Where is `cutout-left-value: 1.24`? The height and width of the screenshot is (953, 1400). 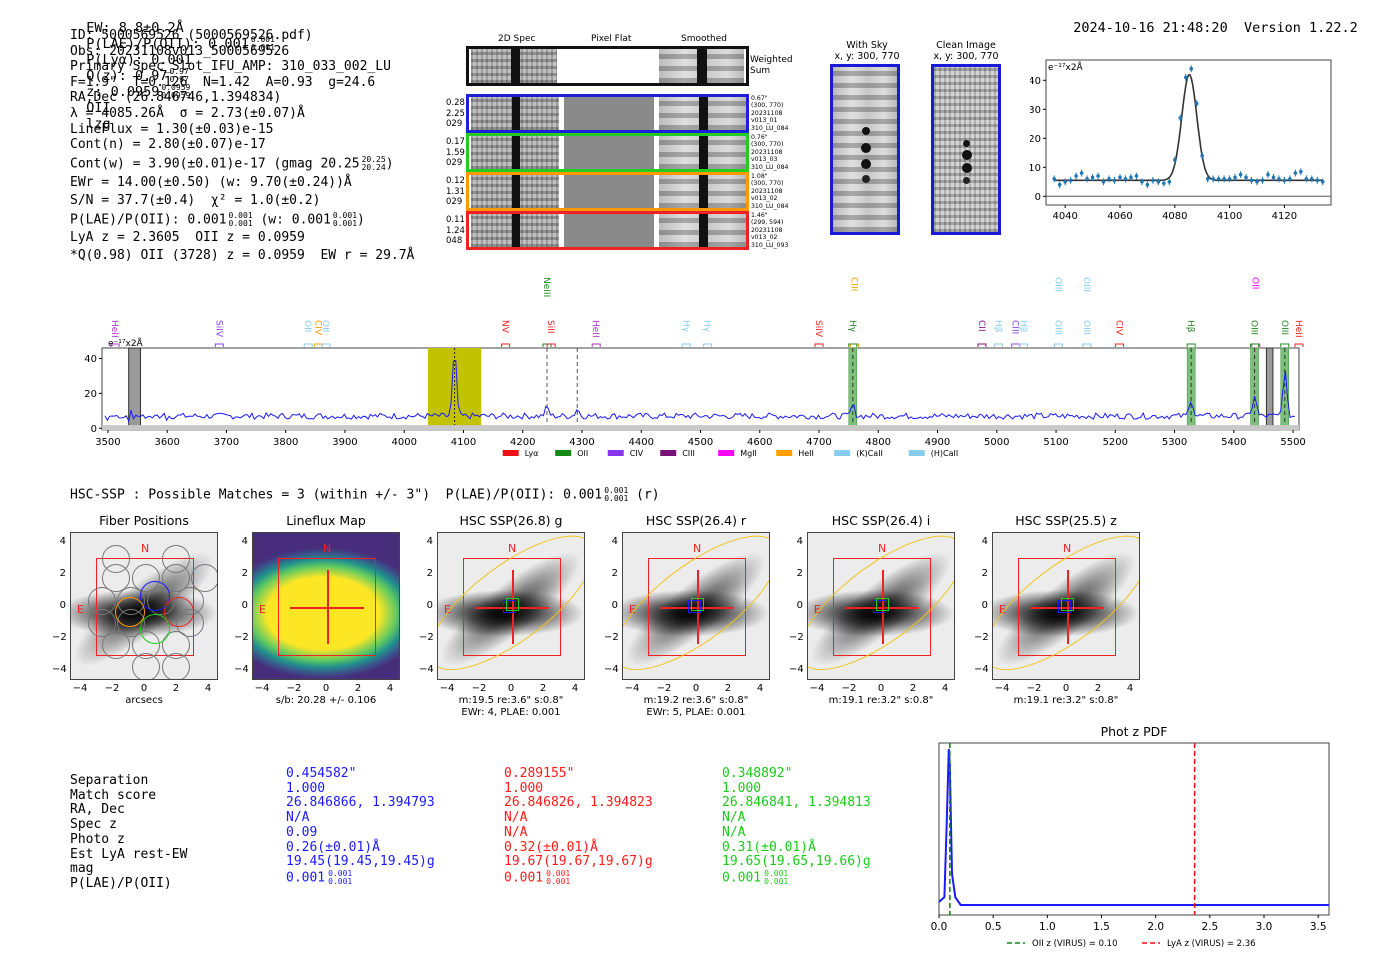
cutout-left-value: 1.24 is located at coordinates (455, 230).